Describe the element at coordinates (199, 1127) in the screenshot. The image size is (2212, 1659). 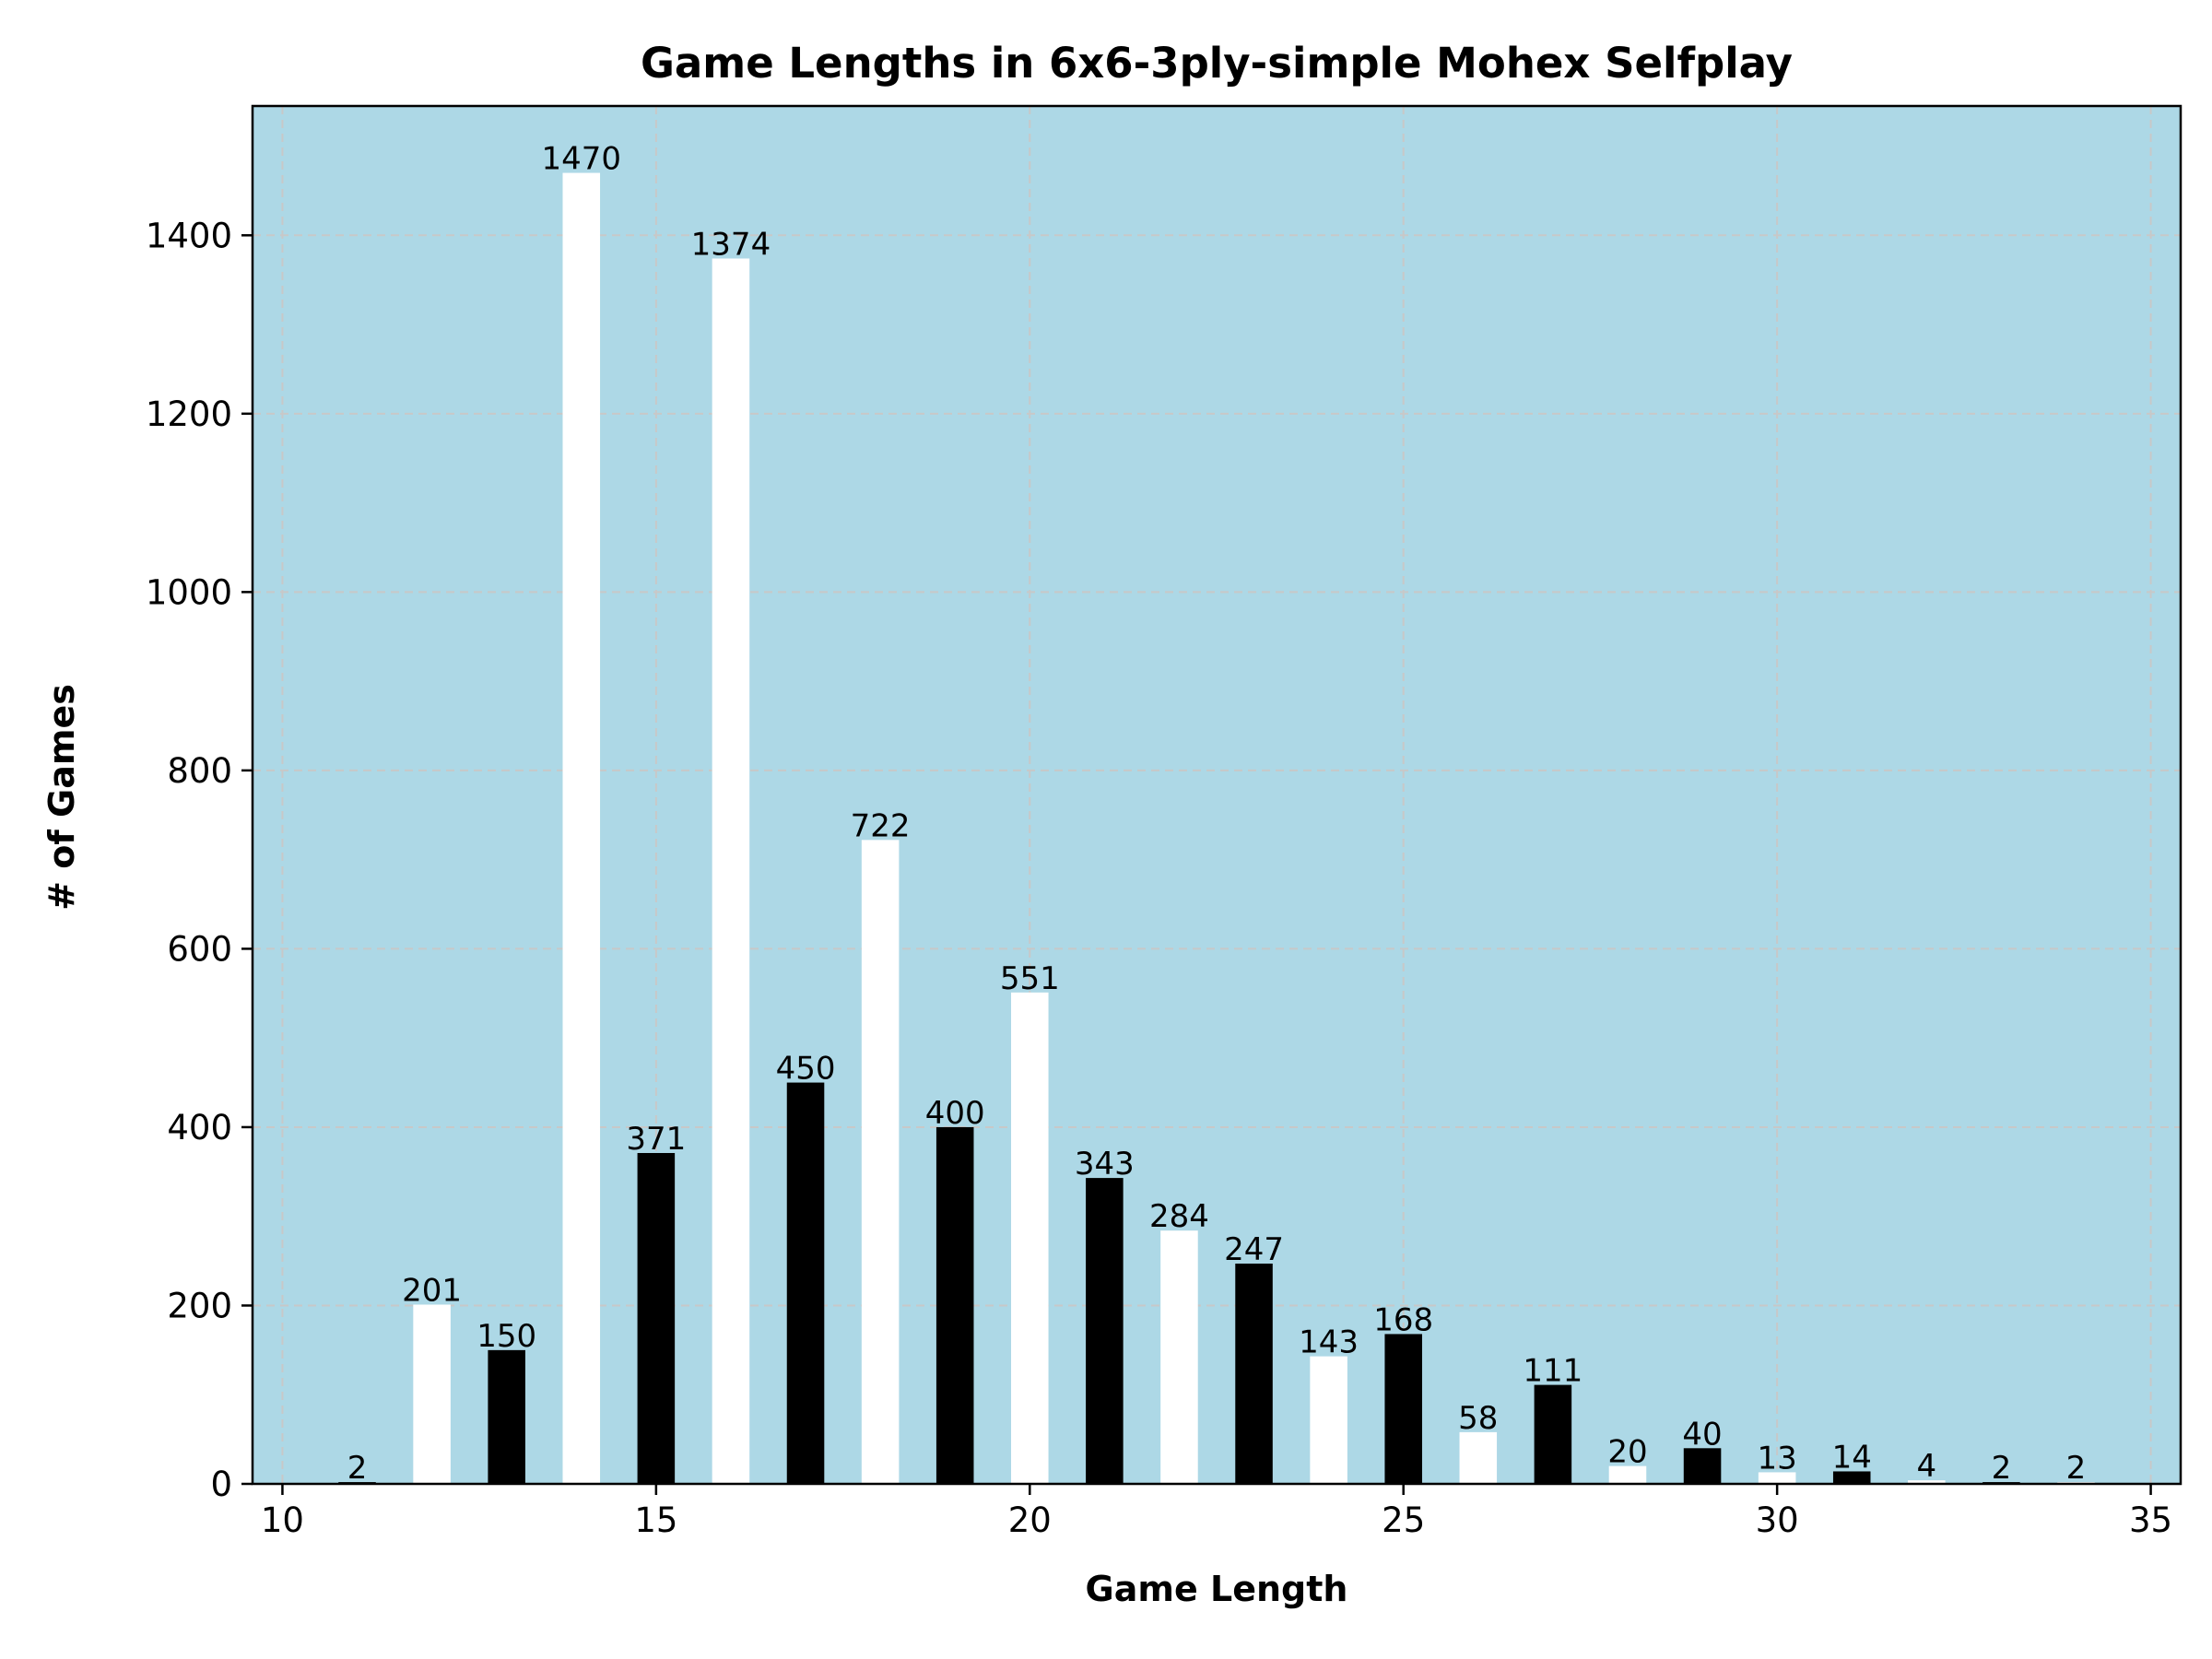
I see `y-tick-label: 400` at that location.